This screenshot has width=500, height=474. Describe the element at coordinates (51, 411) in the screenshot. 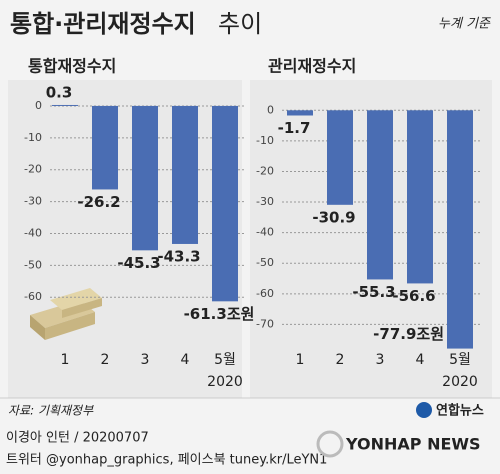

I see `source: 자료: 기획재정부` at that location.